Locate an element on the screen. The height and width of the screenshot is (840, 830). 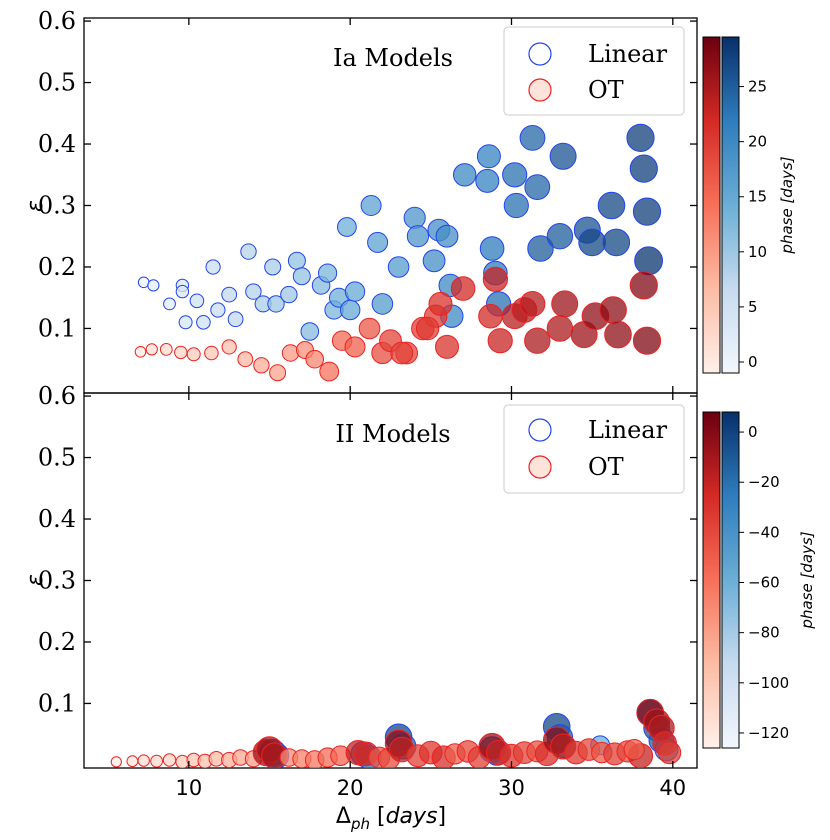
colorbar-tick-label: −80 is located at coordinates (764, 633).